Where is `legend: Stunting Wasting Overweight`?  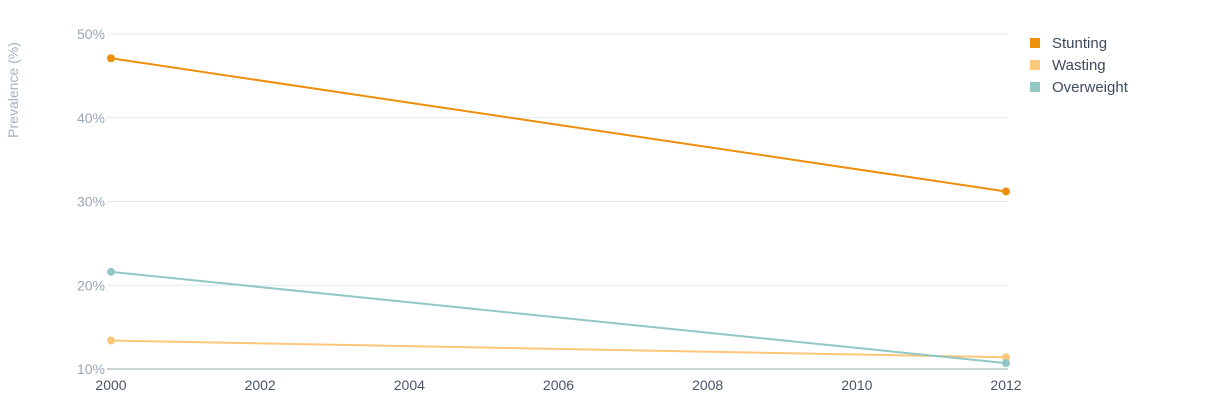 legend: Stunting Wasting Overweight is located at coordinates (1079, 65).